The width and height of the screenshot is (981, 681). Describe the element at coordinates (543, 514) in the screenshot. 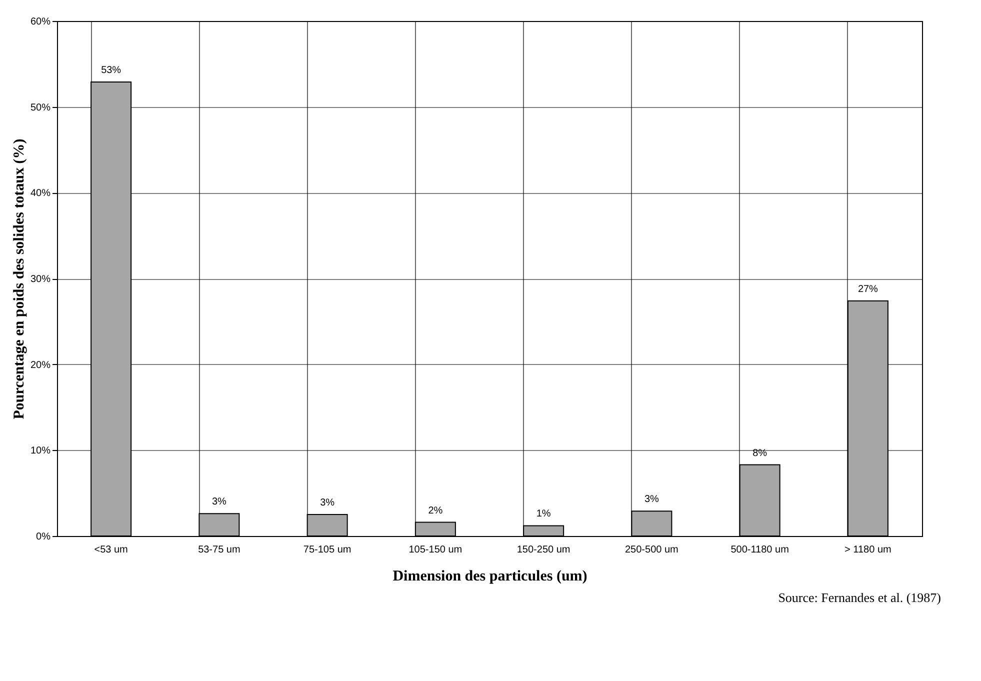

I see `data-label: 1%` at that location.